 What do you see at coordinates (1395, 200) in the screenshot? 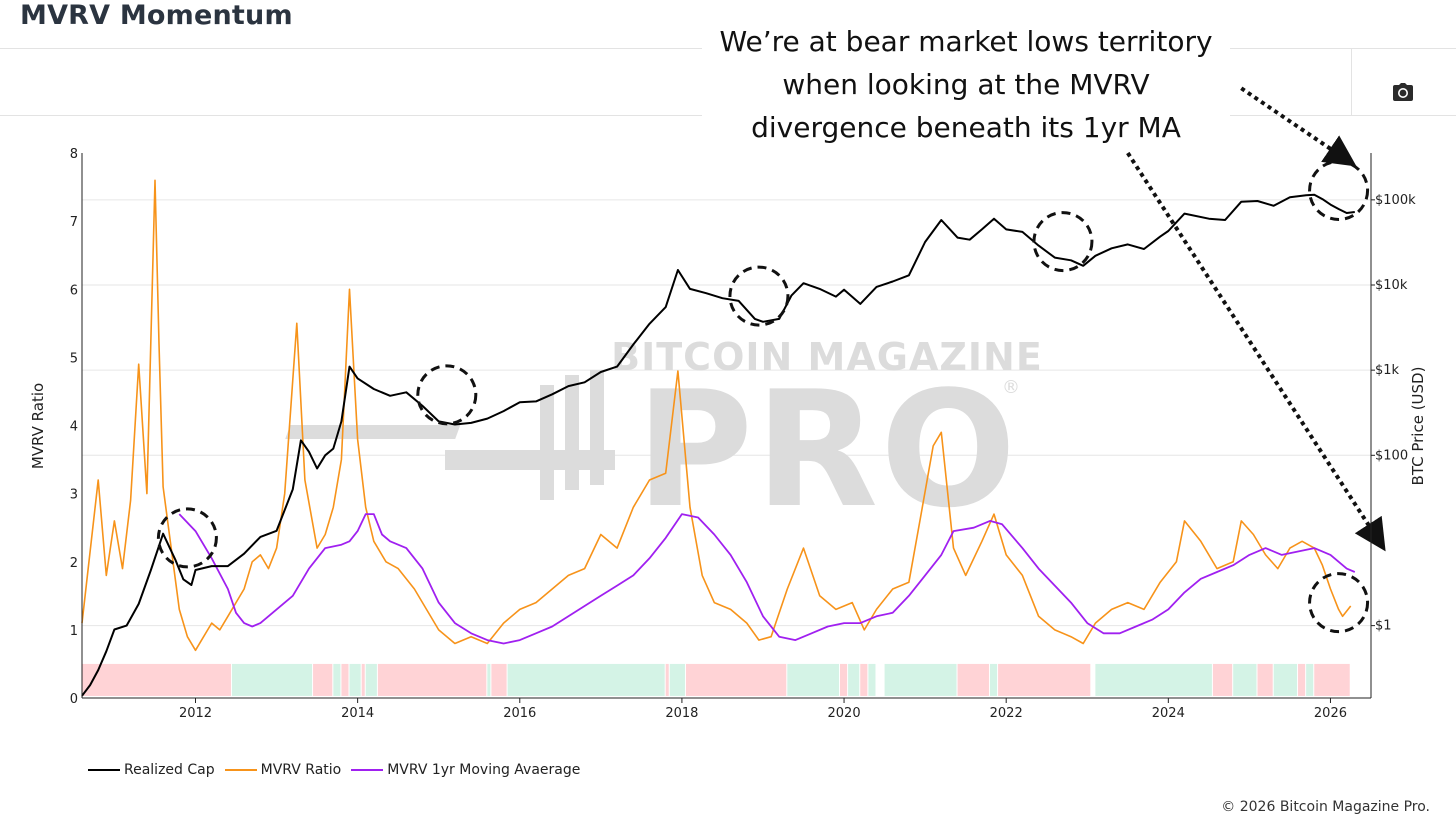
I see `y-tick-label-right: $100k` at bounding box center [1395, 200].